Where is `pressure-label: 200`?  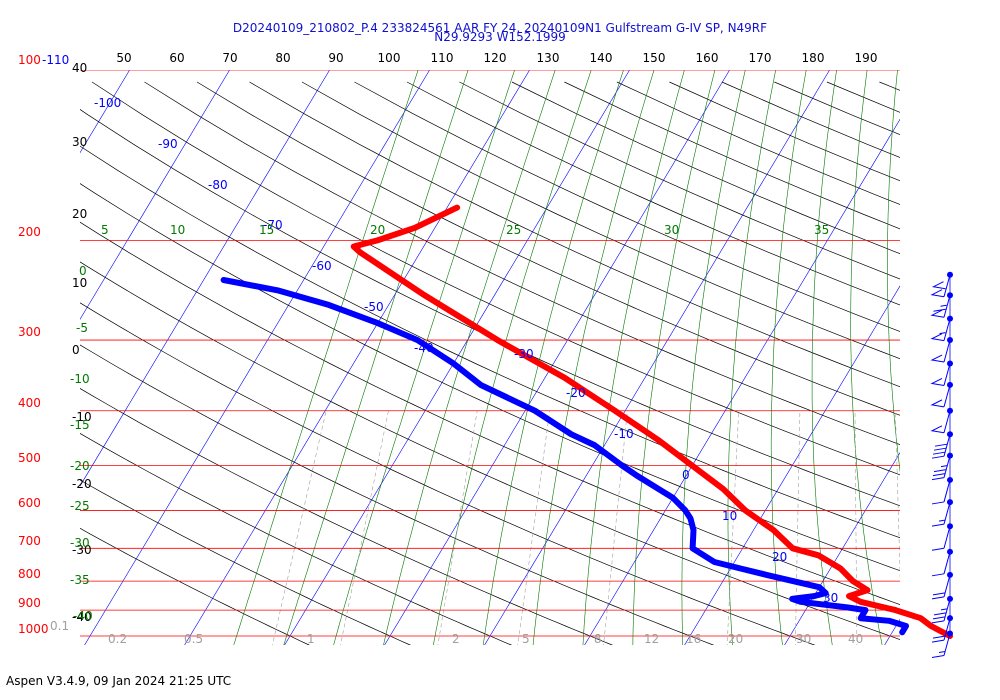
pressure-label: 200 is located at coordinates (29, 232).